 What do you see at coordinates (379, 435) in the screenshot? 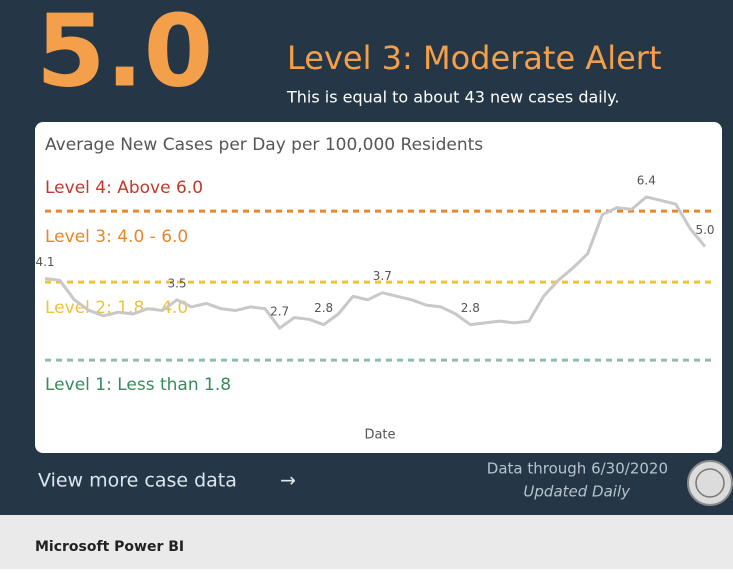
I see `x-axis-label: Date` at bounding box center [379, 435].